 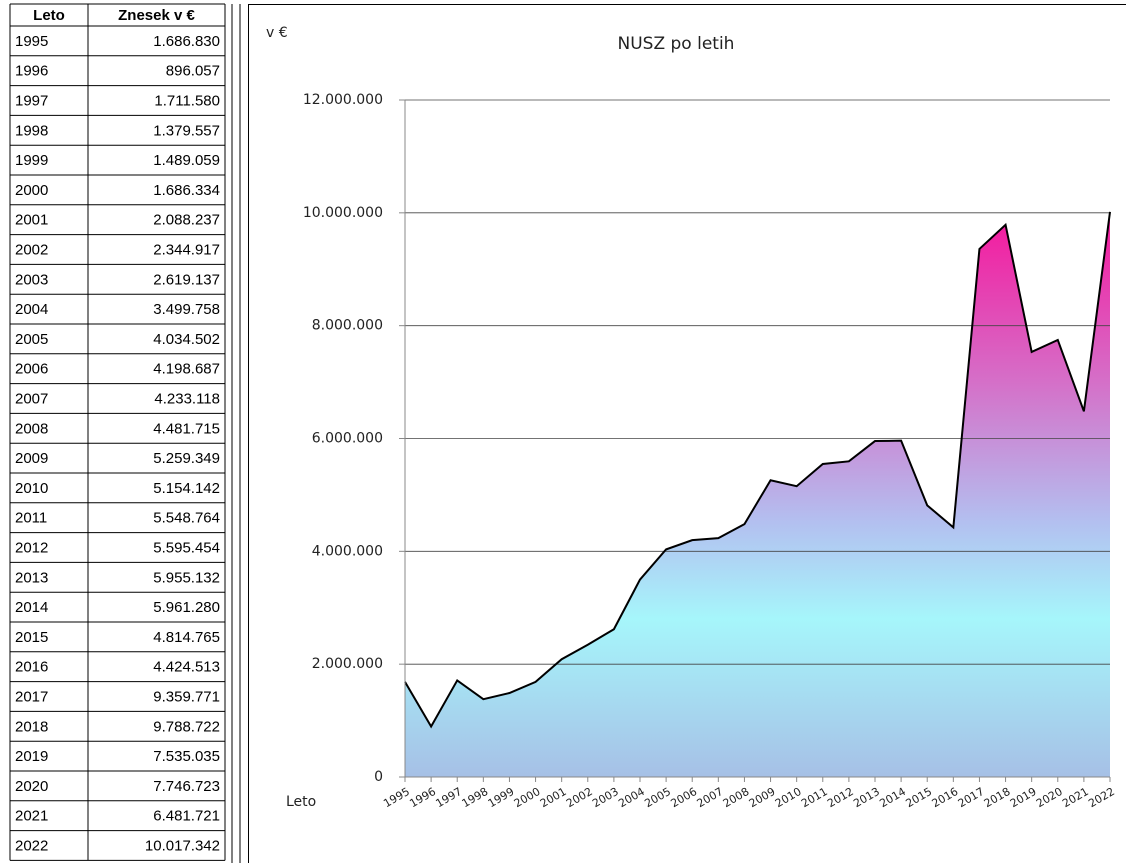 I want to click on year-cell: 2015, so click(x=31, y=637).